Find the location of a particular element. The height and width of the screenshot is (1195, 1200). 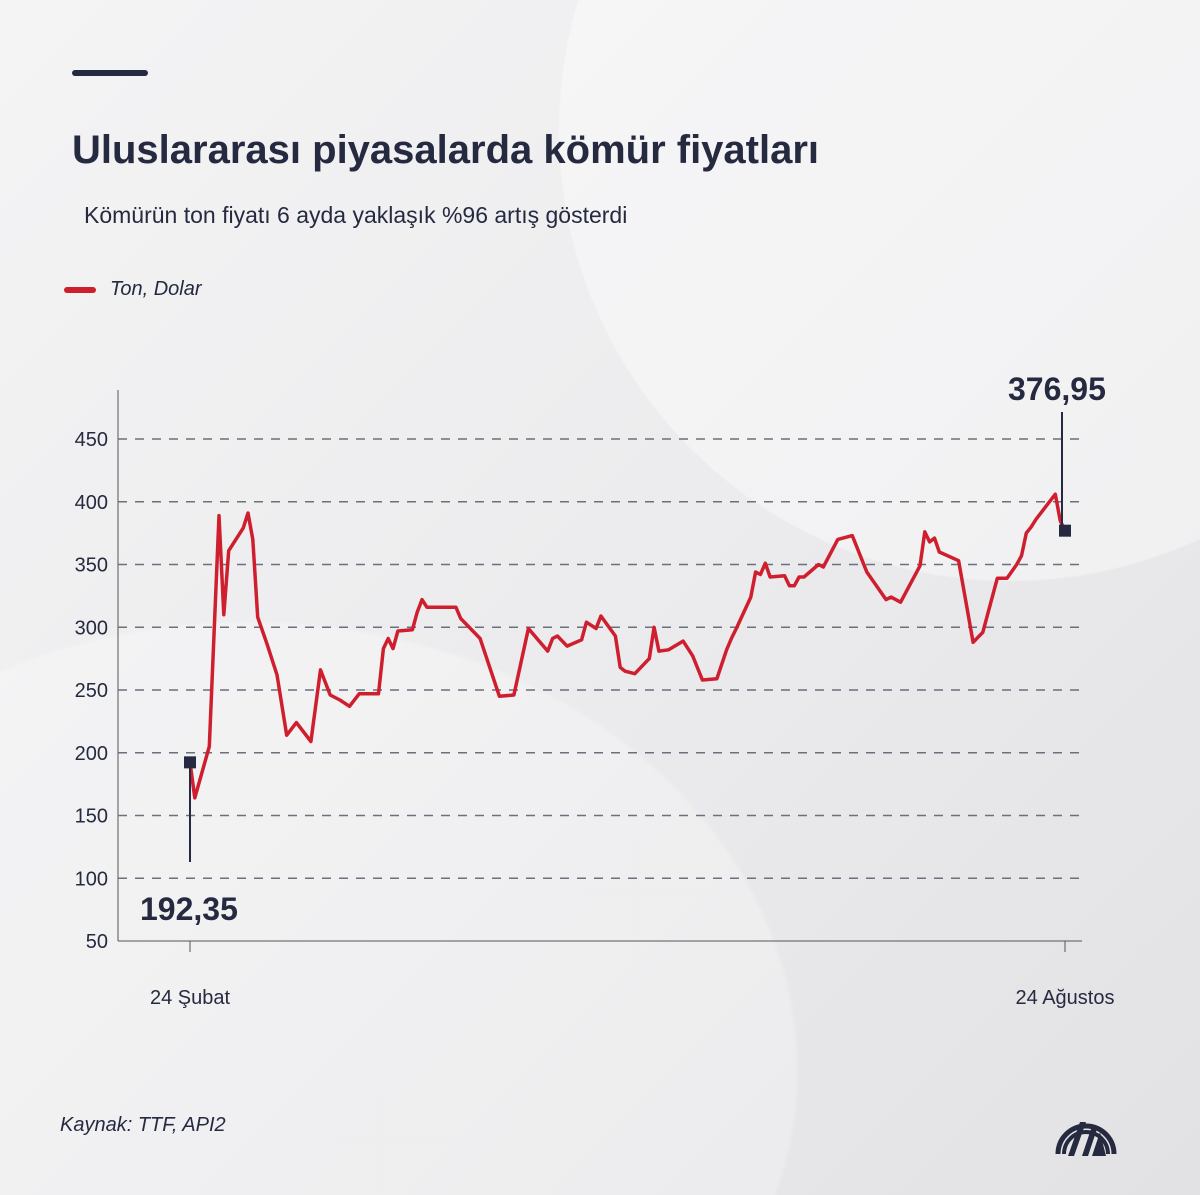

y-tick-label: 150 is located at coordinates (91, 817).